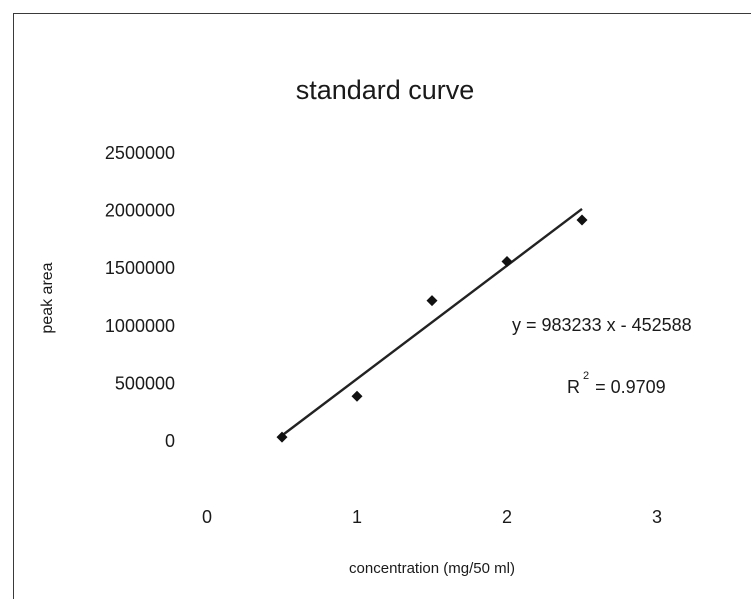  Describe the element at coordinates (385, 90) in the screenshot. I see `chart-title: standard curve` at that location.